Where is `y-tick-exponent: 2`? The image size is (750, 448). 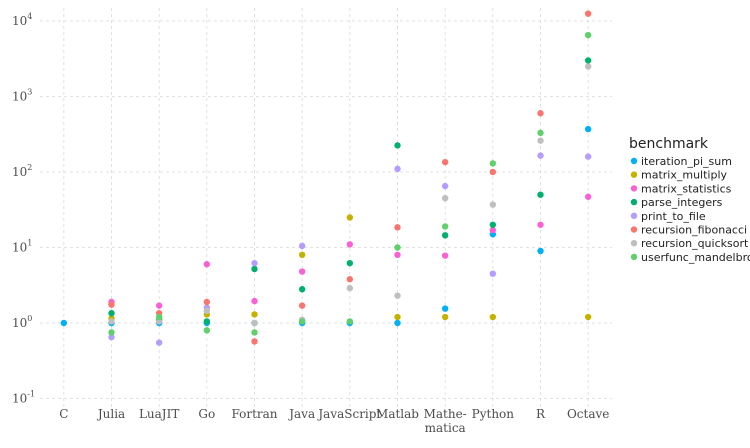 y-tick-exponent: 2 is located at coordinates (29, 167).